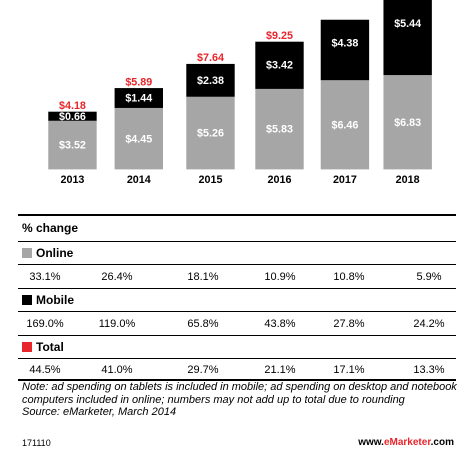 The height and width of the screenshot is (454, 464). What do you see at coordinates (237, 288) in the screenshot?
I see `online-bottom-rule` at bounding box center [237, 288].